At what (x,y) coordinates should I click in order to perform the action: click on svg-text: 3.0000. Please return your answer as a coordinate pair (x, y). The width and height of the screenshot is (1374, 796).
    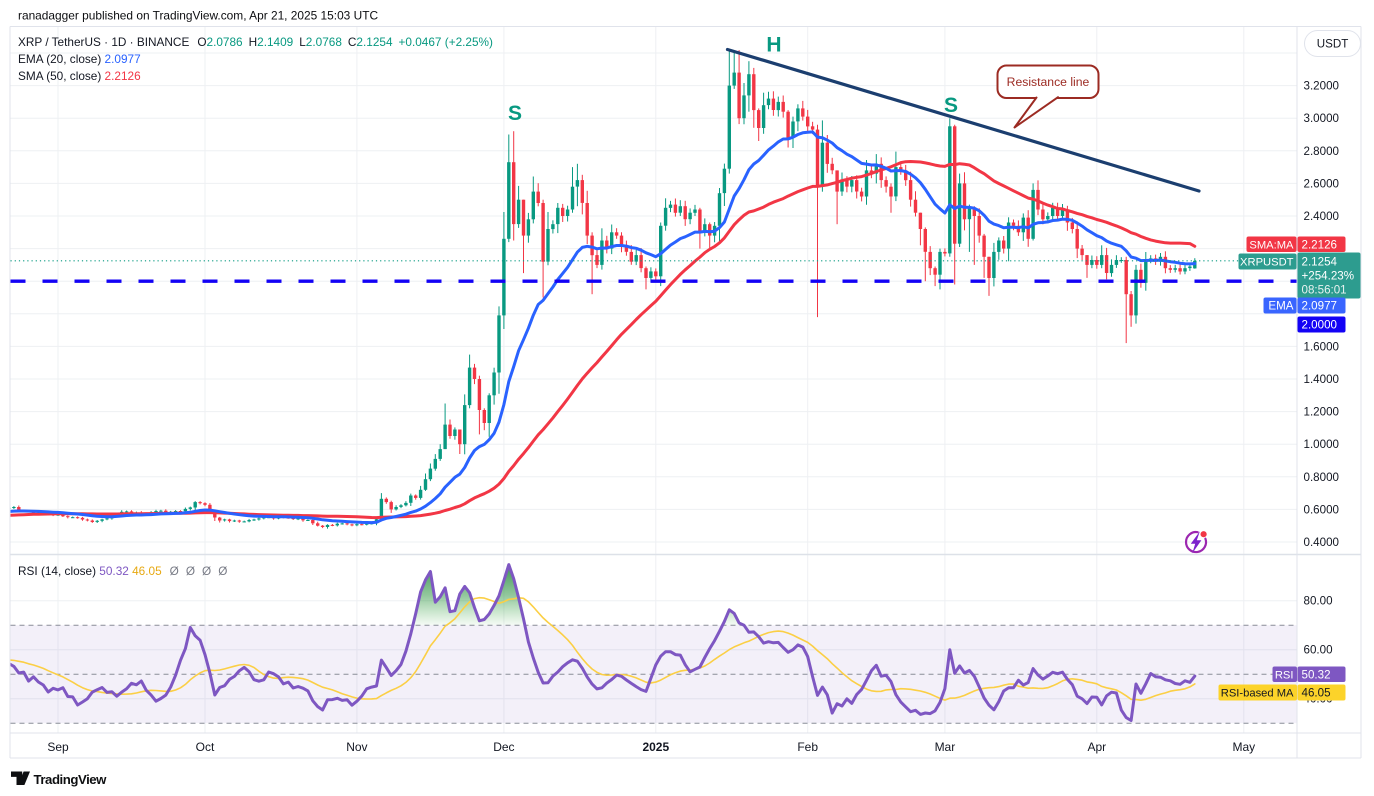
    Looking at the image, I should click on (1321, 118).